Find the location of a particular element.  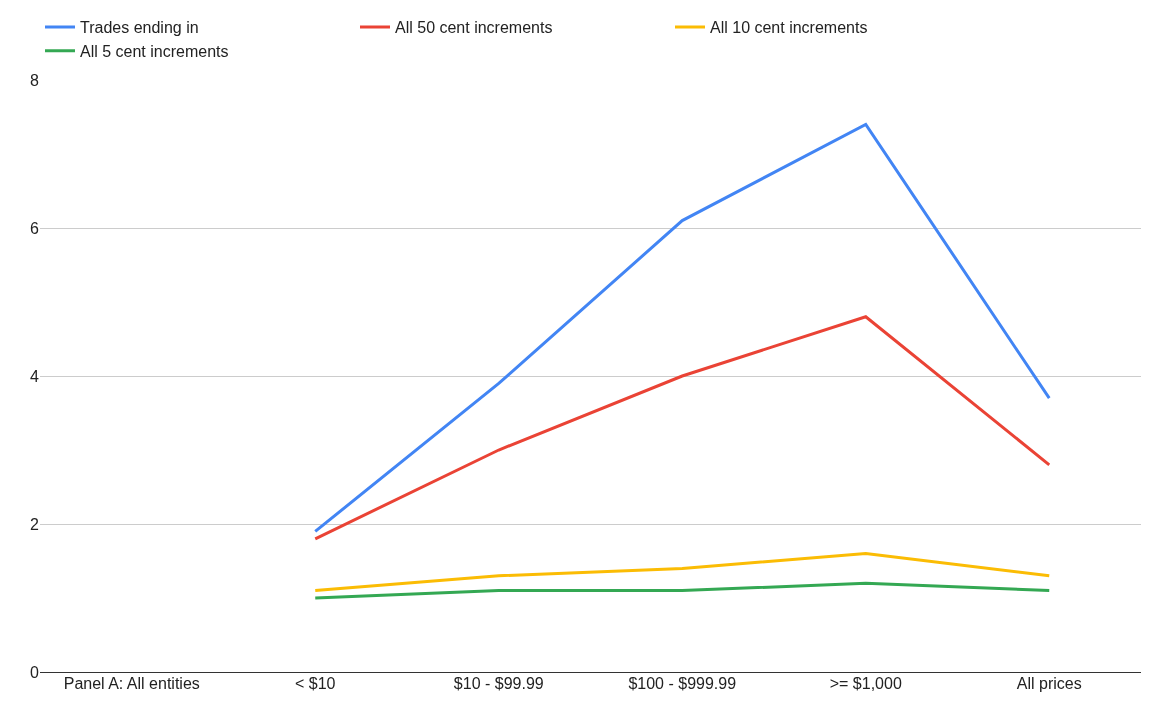

legend-label: All 10 cent increments is located at coordinates (789, 28).